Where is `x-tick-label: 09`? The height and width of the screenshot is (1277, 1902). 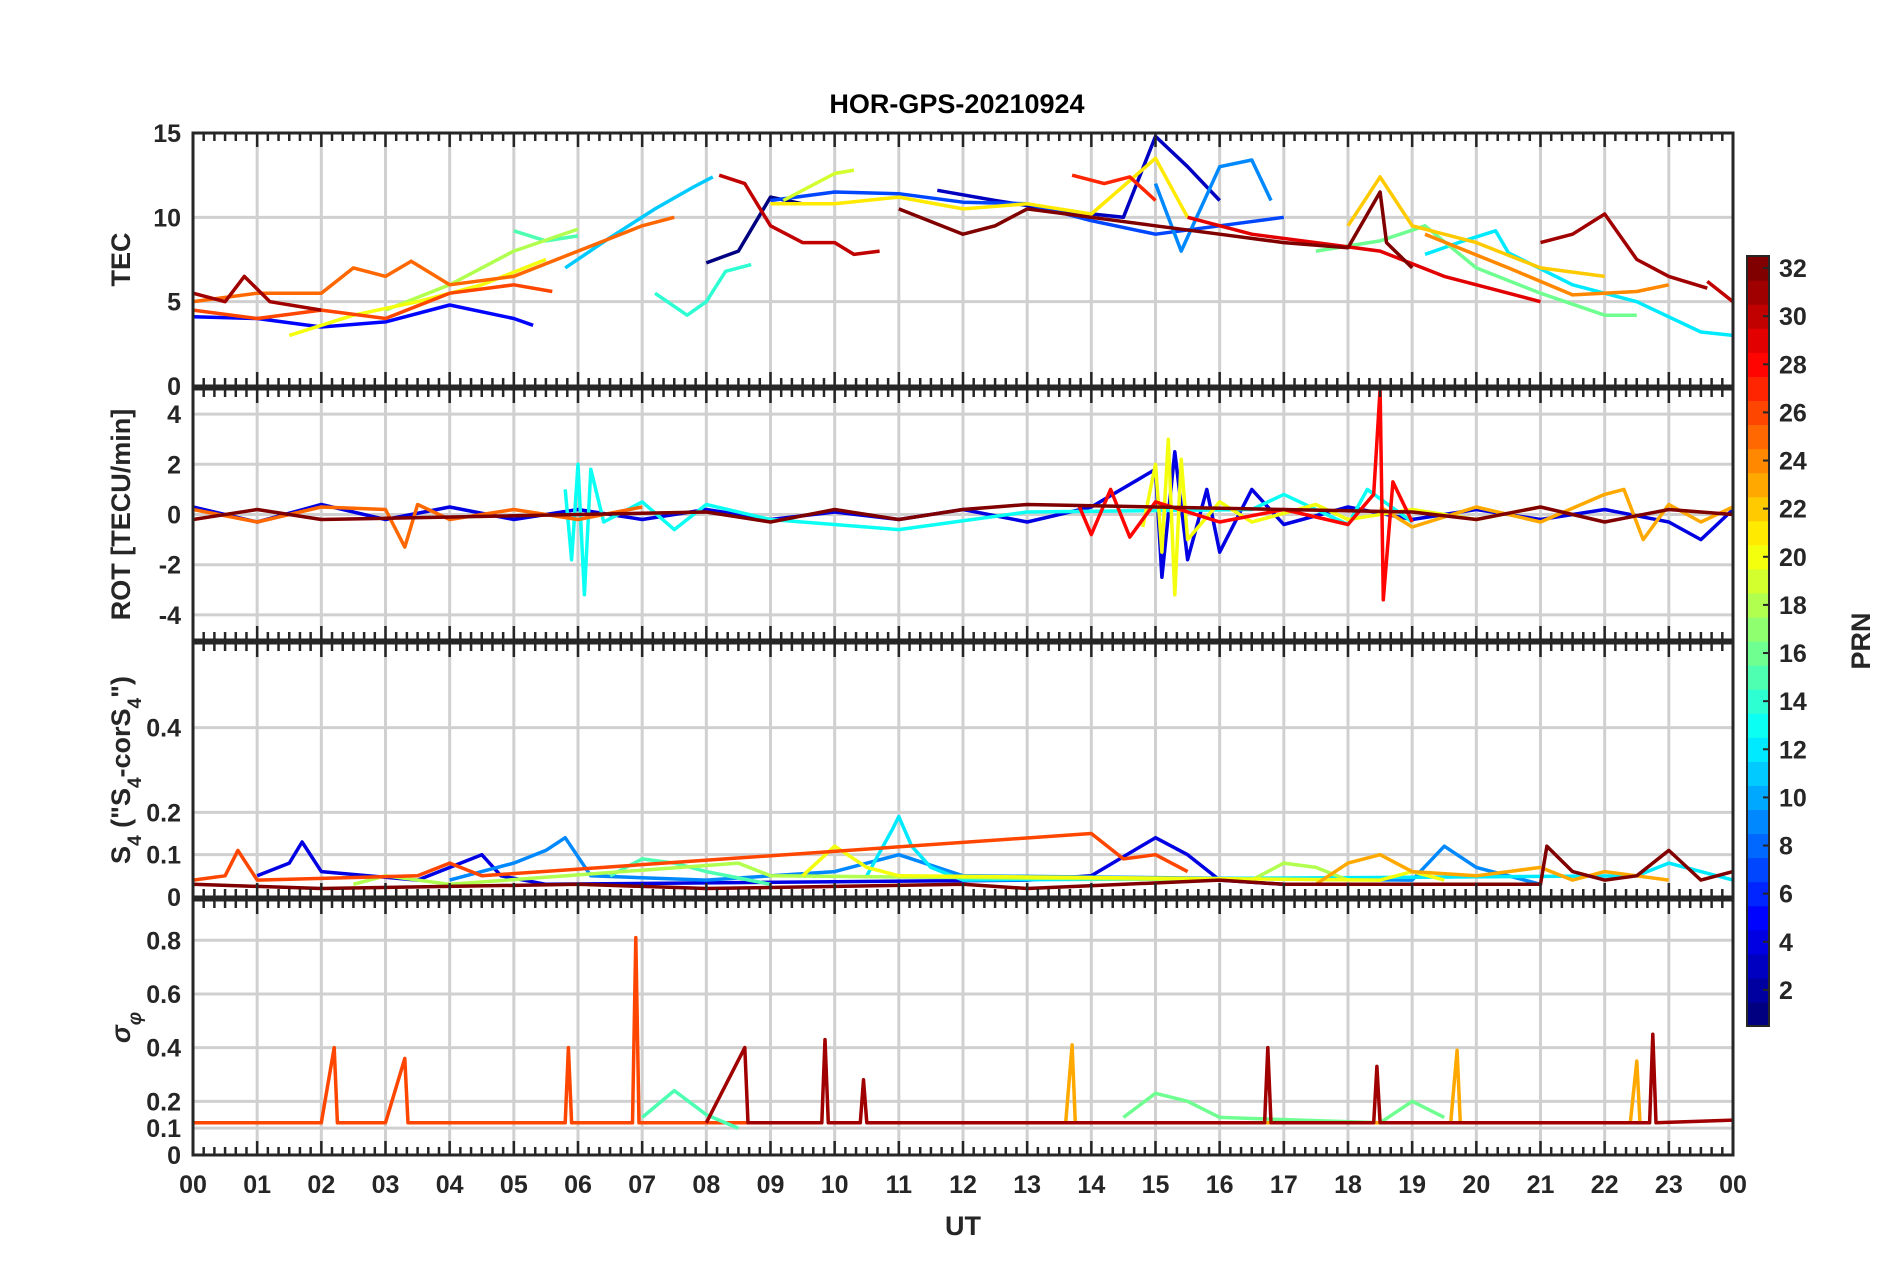 x-tick-label: 09 is located at coordinates (771, 1185).